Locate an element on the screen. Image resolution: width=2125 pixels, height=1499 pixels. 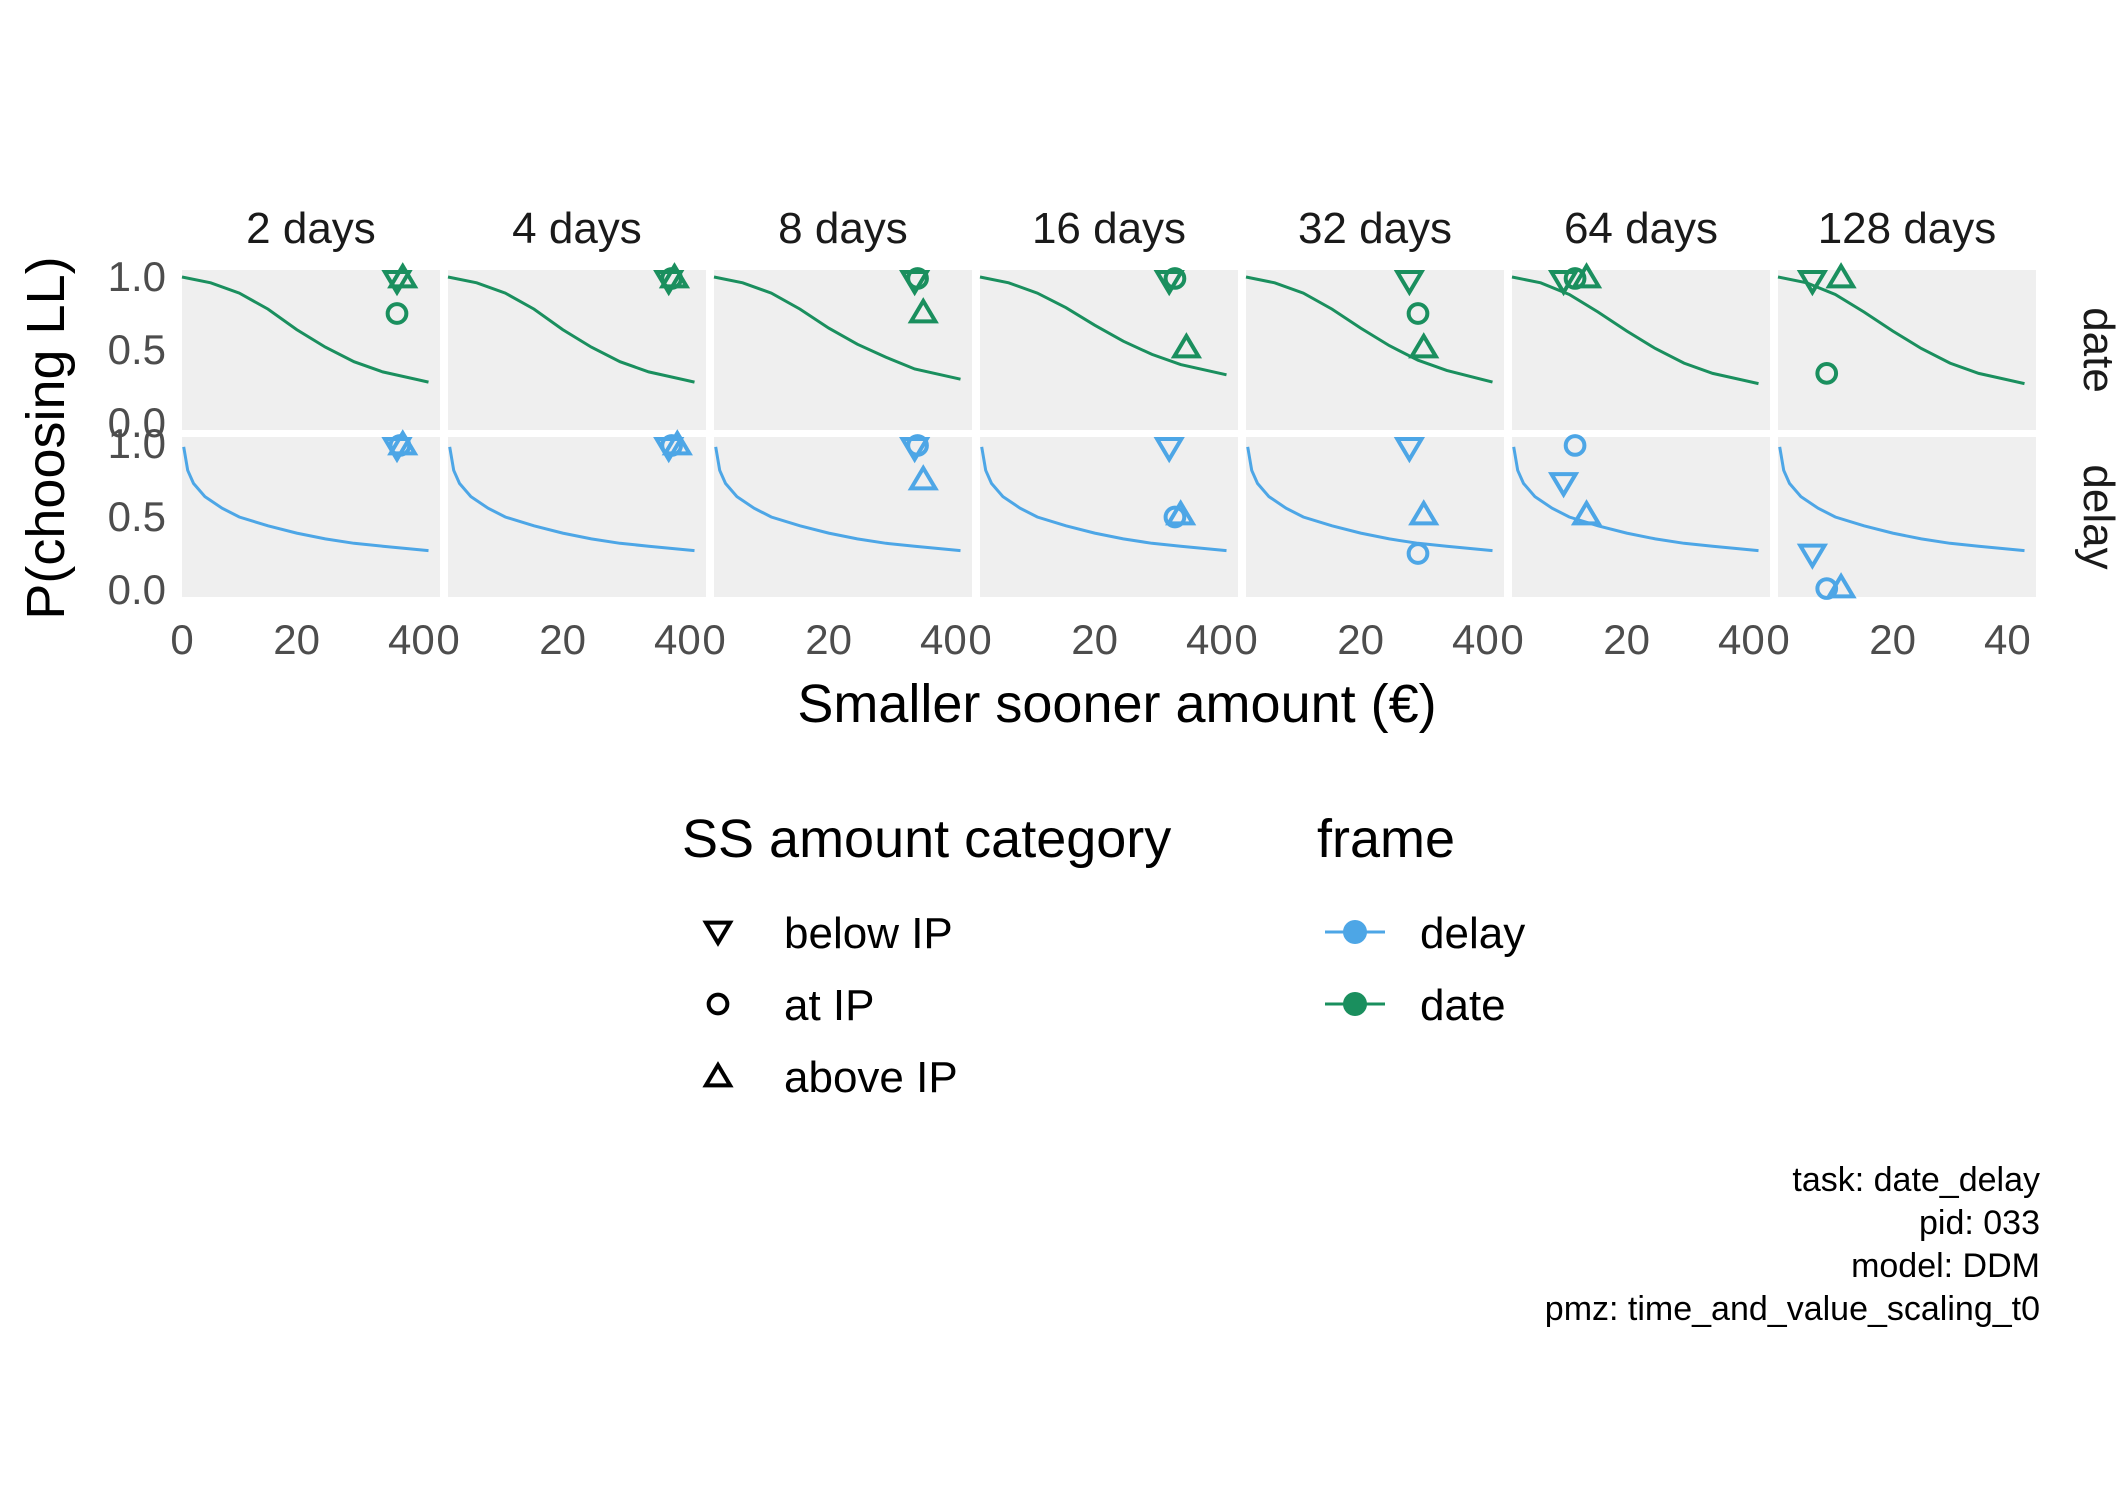
row-strip-label: delay is located at coordinates (2098, 516).